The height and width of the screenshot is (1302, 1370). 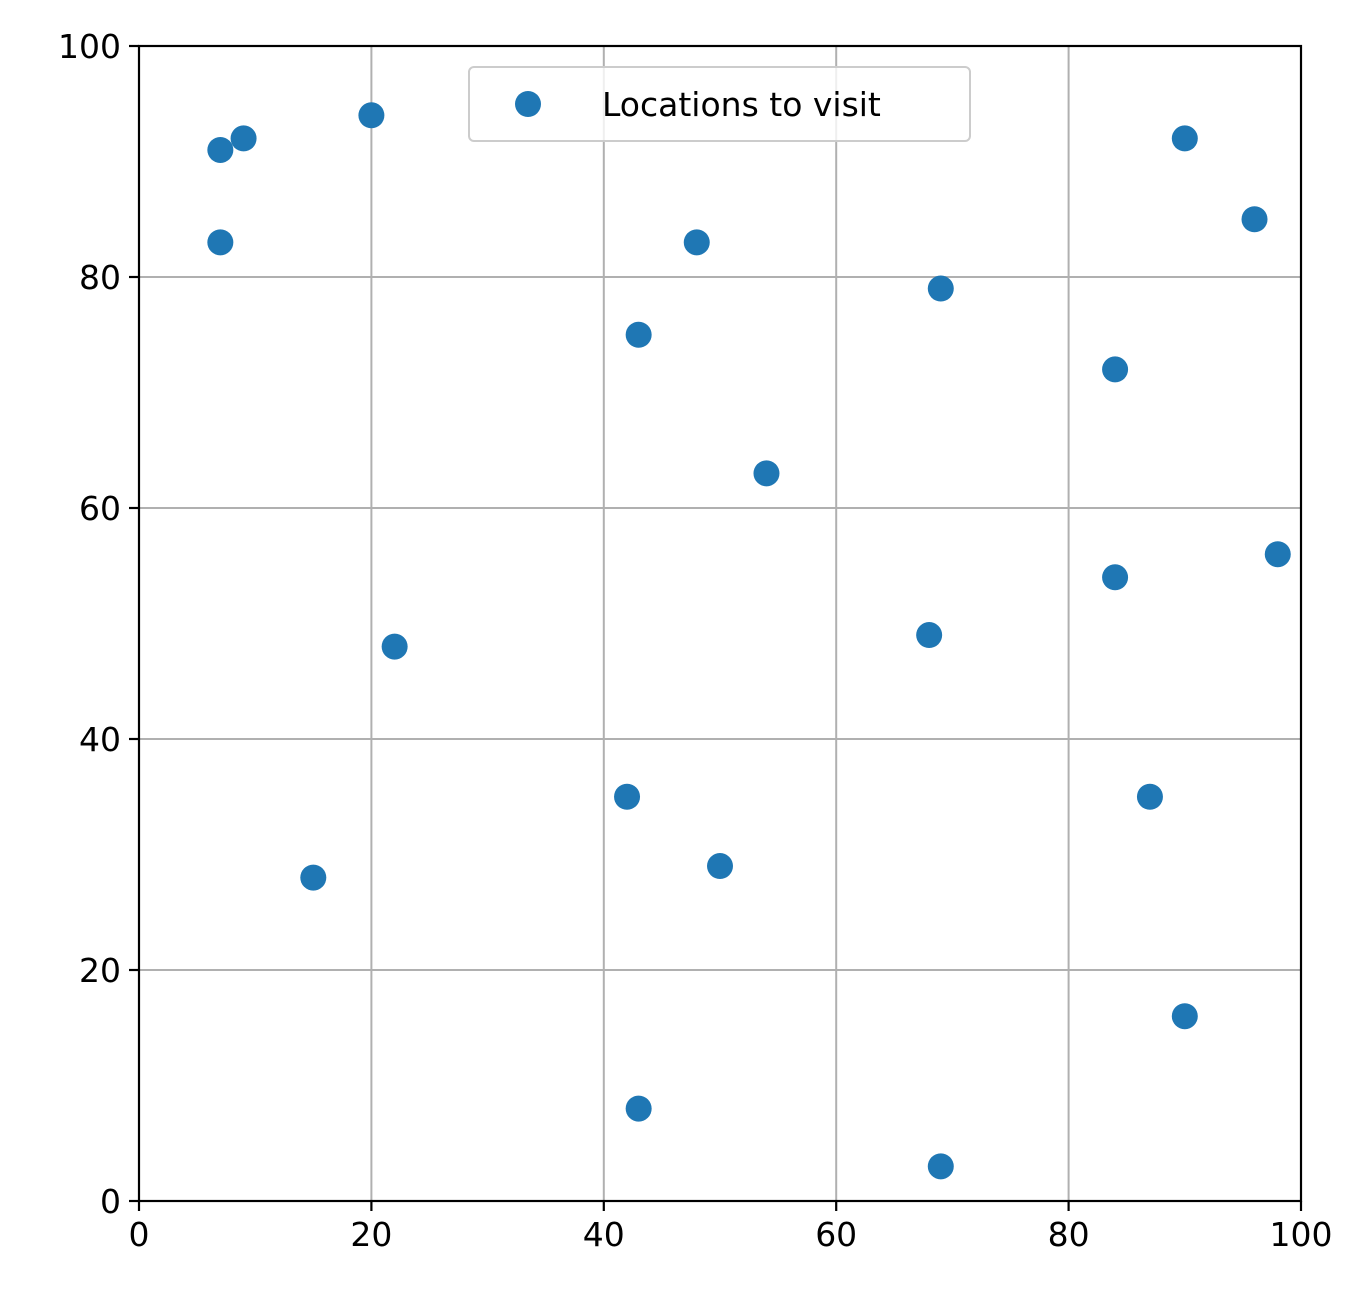 I want to click on y-tick-label: 60, so click(x=100, y=508).